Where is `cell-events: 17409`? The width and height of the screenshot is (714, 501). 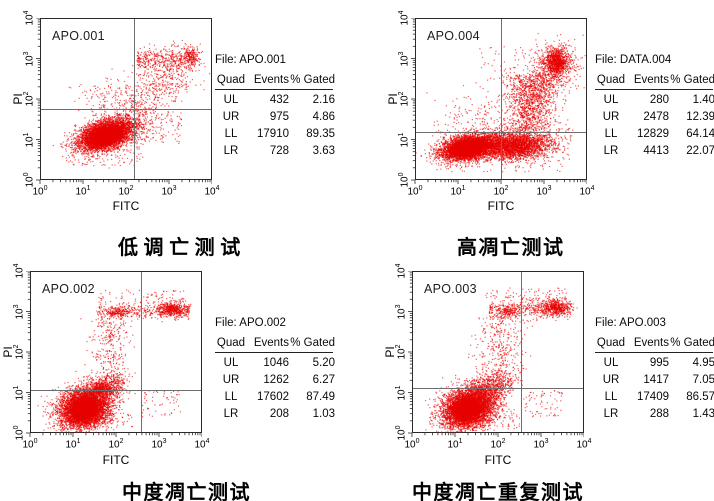
cell-events: 17409 is located at coordinates (653, 397).